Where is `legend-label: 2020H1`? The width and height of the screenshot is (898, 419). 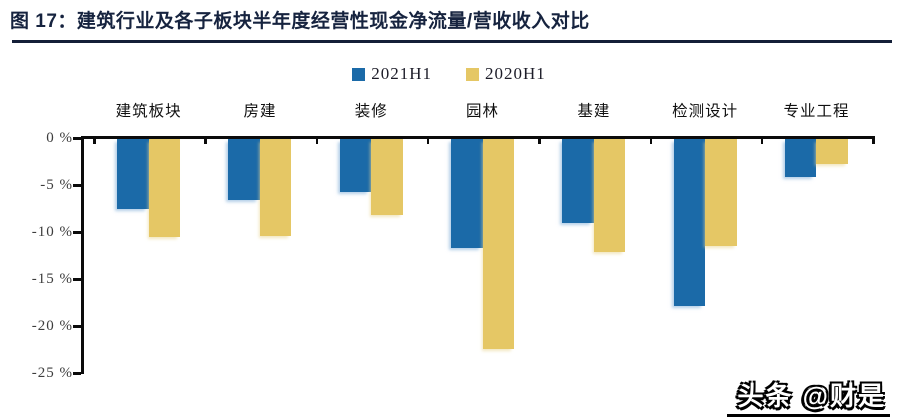
legend-label: 2020H1 is located at coordinates (515, 73).